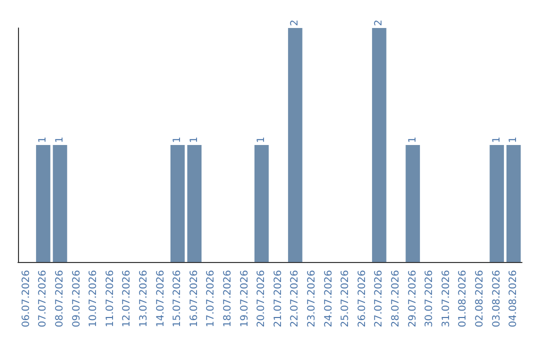 Image resolution: width=540 pixels, height=340 pixels. What do you see at coordinates (514, 299) in the screenshot?
I see `x-tick-label: 04.08.2026` at bounding box center [514, 299].